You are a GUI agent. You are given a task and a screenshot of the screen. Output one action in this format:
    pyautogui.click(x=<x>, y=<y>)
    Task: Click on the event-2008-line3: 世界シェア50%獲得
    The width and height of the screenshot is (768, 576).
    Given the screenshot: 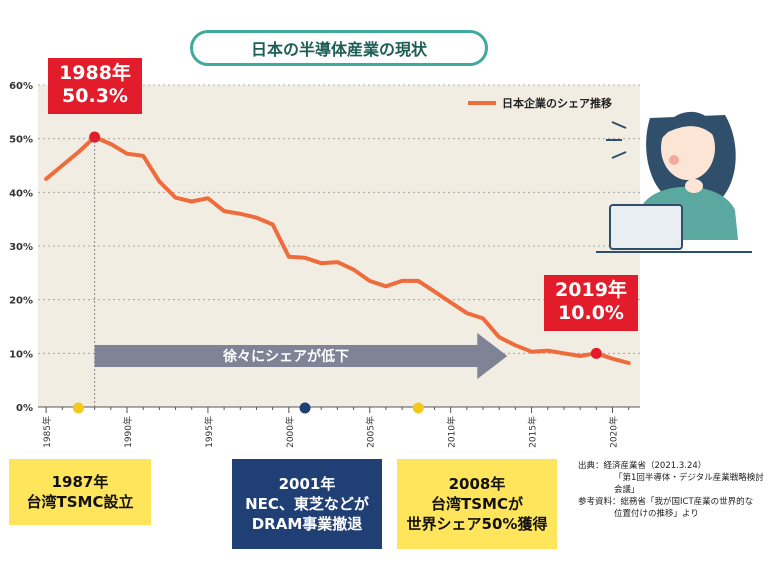 What is the action you would take?
    pyautogui.click(x=477, y=524)
    